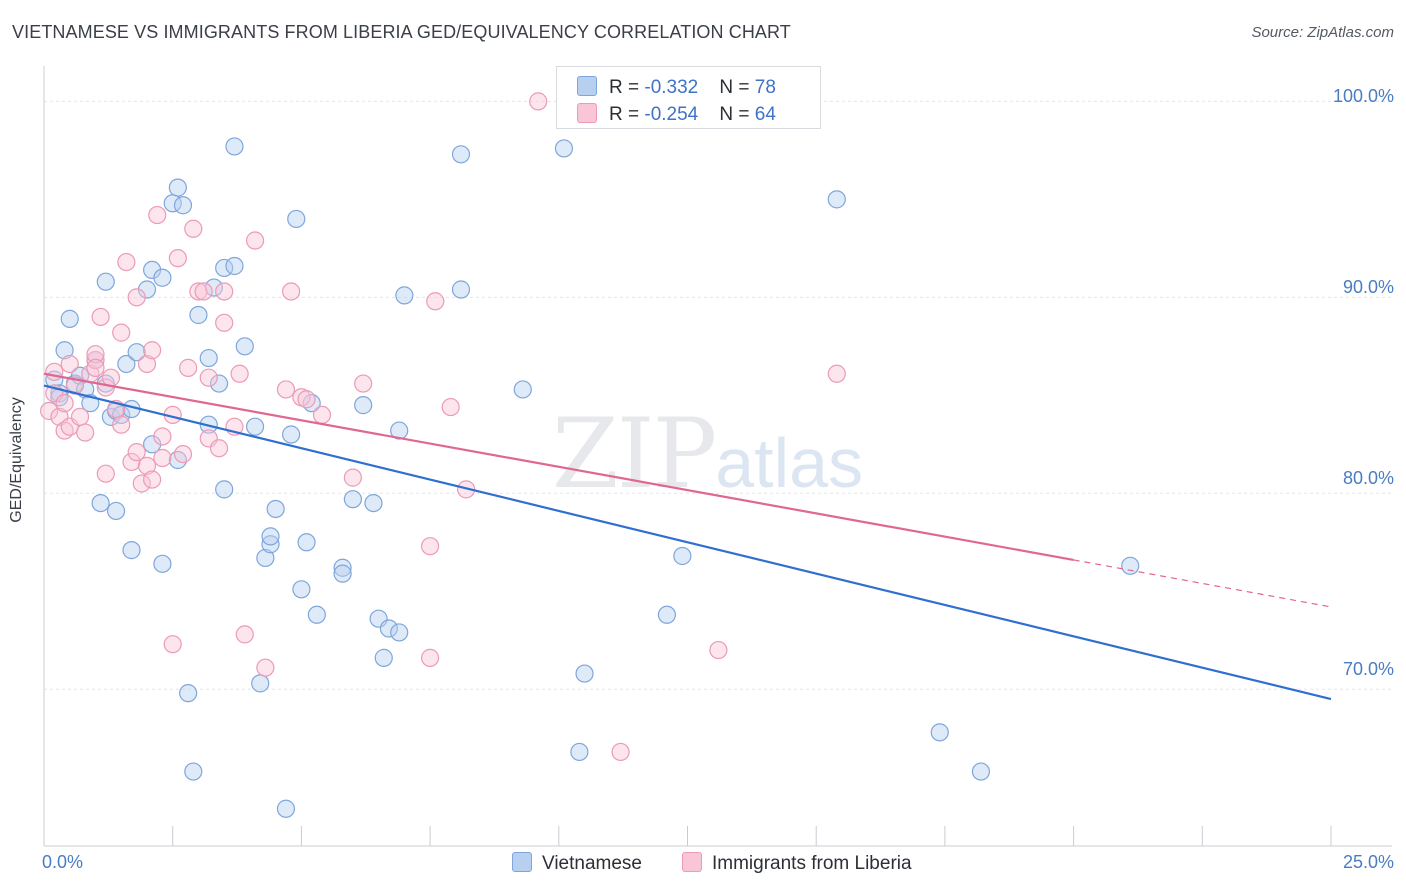  I want to click on x-tick-label-min: 0.0%, so click(63, 862).